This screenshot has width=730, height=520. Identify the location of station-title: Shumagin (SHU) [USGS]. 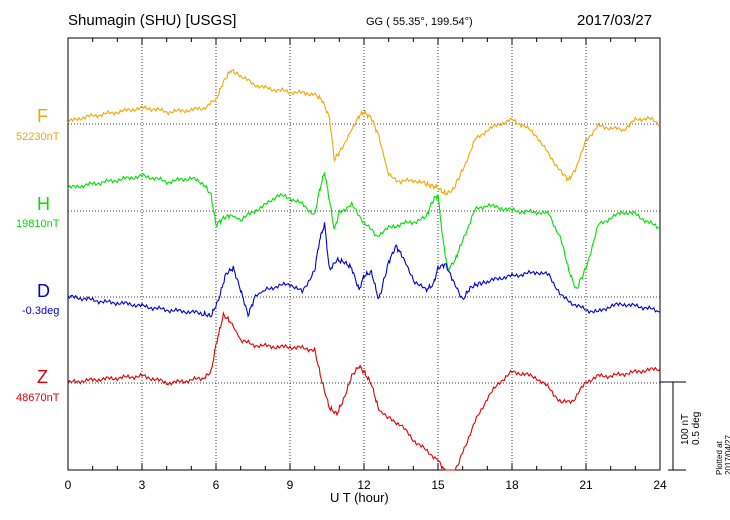
(152, 20).